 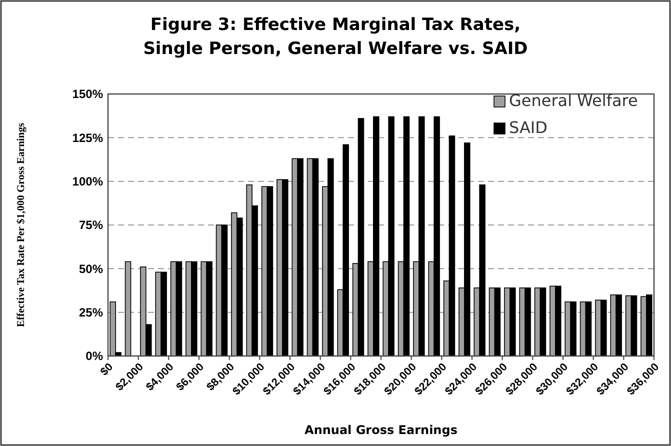 I want to click on x-tick-label: $0, so click(x=107, y=369).